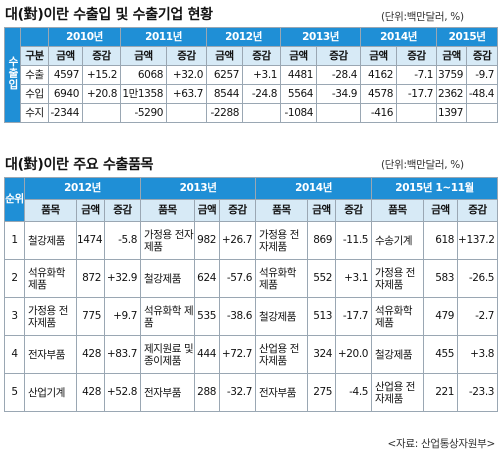 The image size is (501, 455). Describe the element at coordinates (14, 278) in the screenshot. I see `rank-cell: 2` at that location.